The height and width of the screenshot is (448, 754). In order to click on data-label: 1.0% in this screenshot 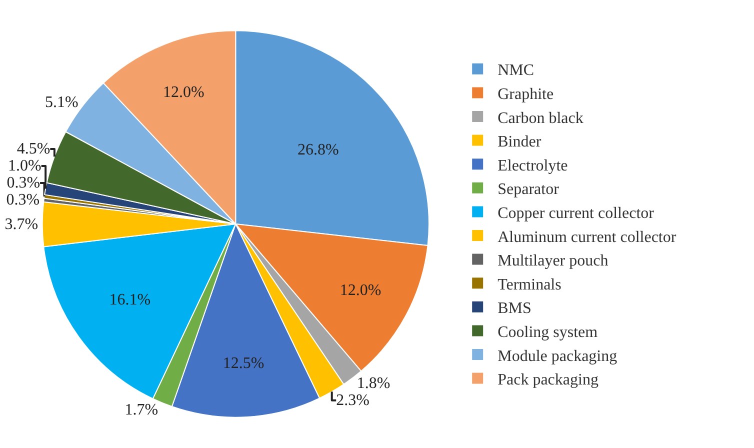, I will do `click(25, 165)`.